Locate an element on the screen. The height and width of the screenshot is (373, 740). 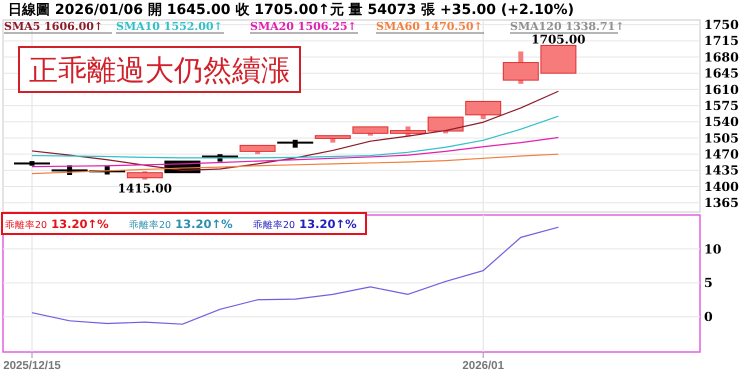
callout-box: 正乖離過大仍然續漲 is located at coordinates (159, 69).